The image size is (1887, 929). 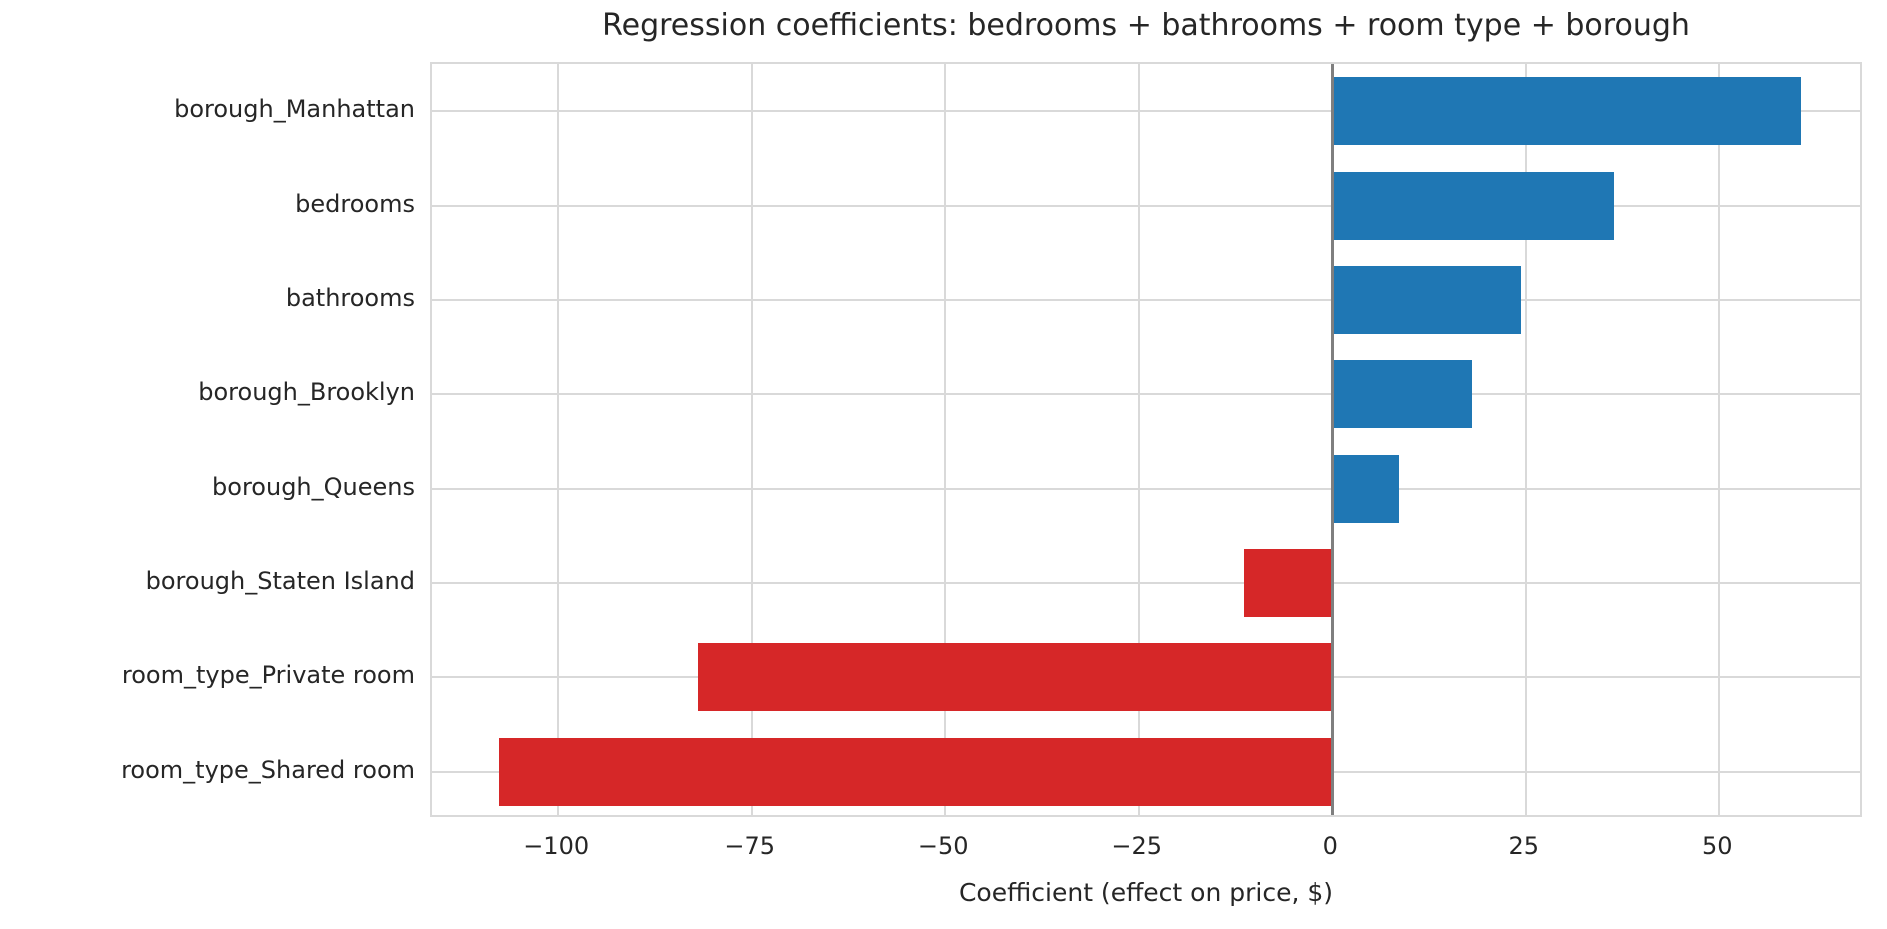 What do you see at coordinates (1137, 846) in the screenshot?
I see `x-tick-label--25: −25` at bounding box center [1137, 846].